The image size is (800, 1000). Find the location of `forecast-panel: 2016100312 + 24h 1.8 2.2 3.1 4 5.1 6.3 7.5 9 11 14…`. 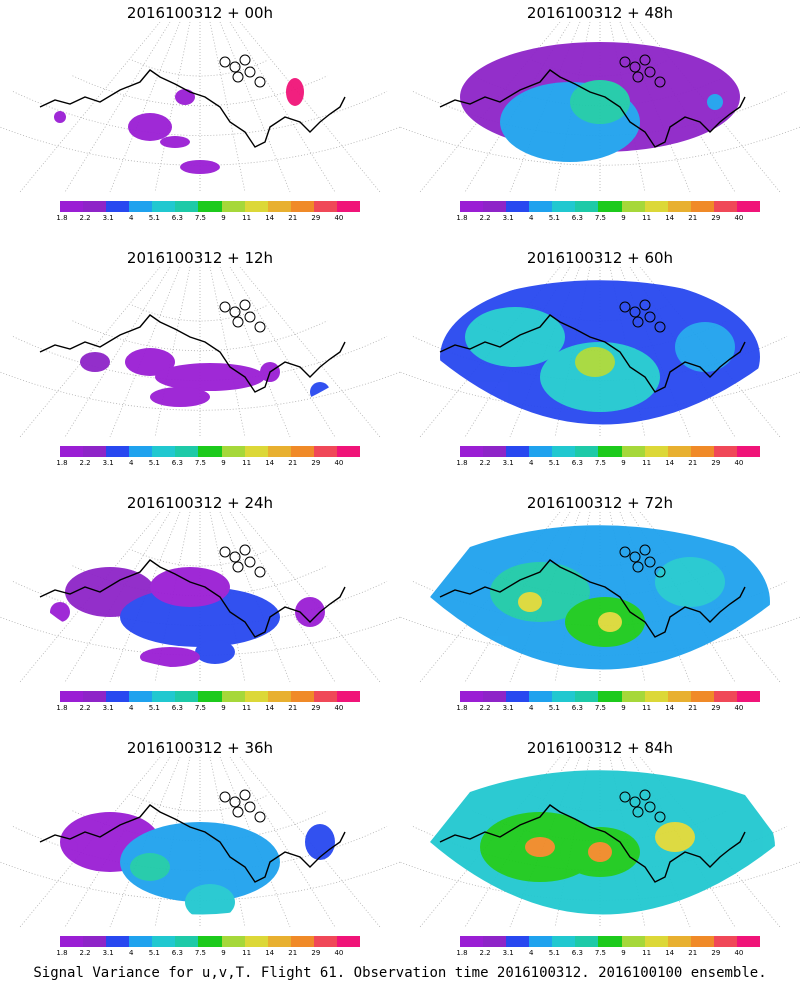

forecast-panel: 2016100312 + 24h 1.8 2.2 3.1 4 5.1 6.3 7.5 9 11 14… is located at coordinates (200, 612).